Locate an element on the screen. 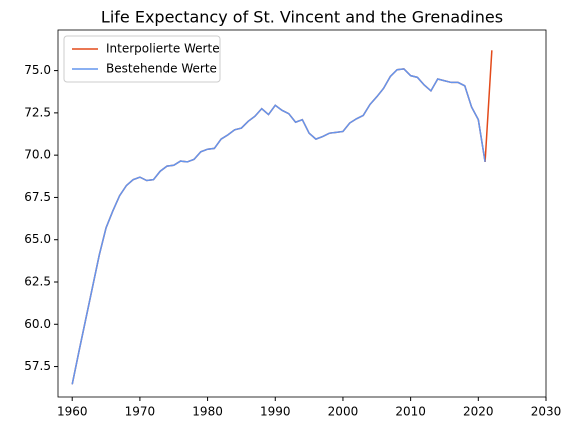 This screenshot has width=573, height=435. y-tick-label: 57.5 is located at coordinates (37, 366).